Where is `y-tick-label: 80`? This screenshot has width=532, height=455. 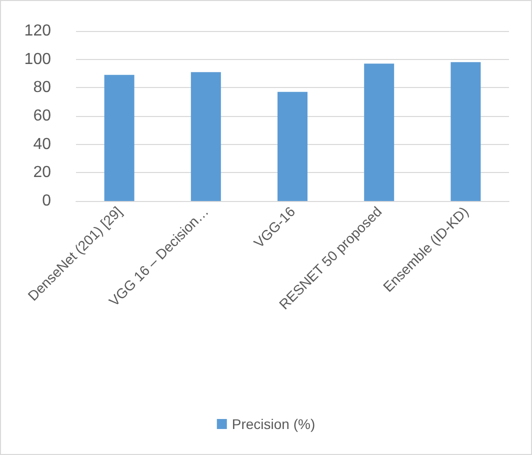
y-tick-label: 80 is located at coordinates (42, 87).